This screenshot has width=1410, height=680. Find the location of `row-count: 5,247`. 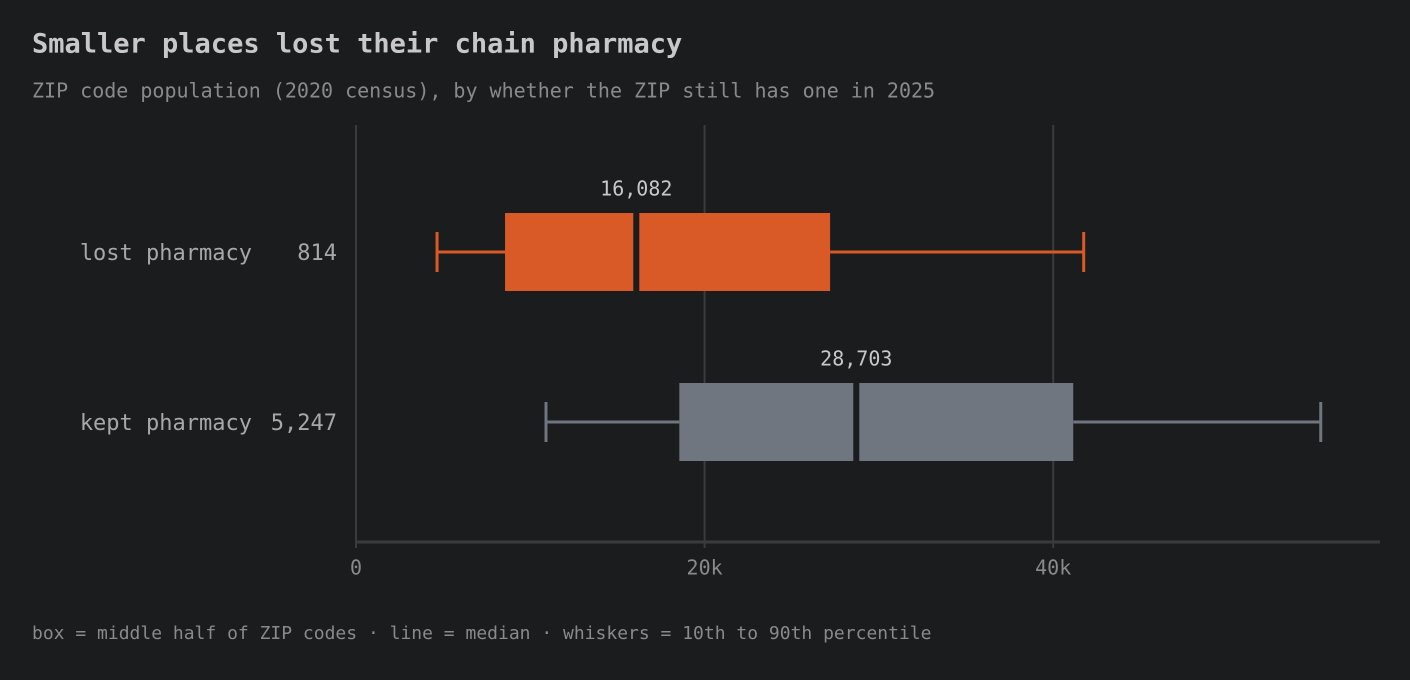

row-count: 5,247 is located at coordinates (304, 423).